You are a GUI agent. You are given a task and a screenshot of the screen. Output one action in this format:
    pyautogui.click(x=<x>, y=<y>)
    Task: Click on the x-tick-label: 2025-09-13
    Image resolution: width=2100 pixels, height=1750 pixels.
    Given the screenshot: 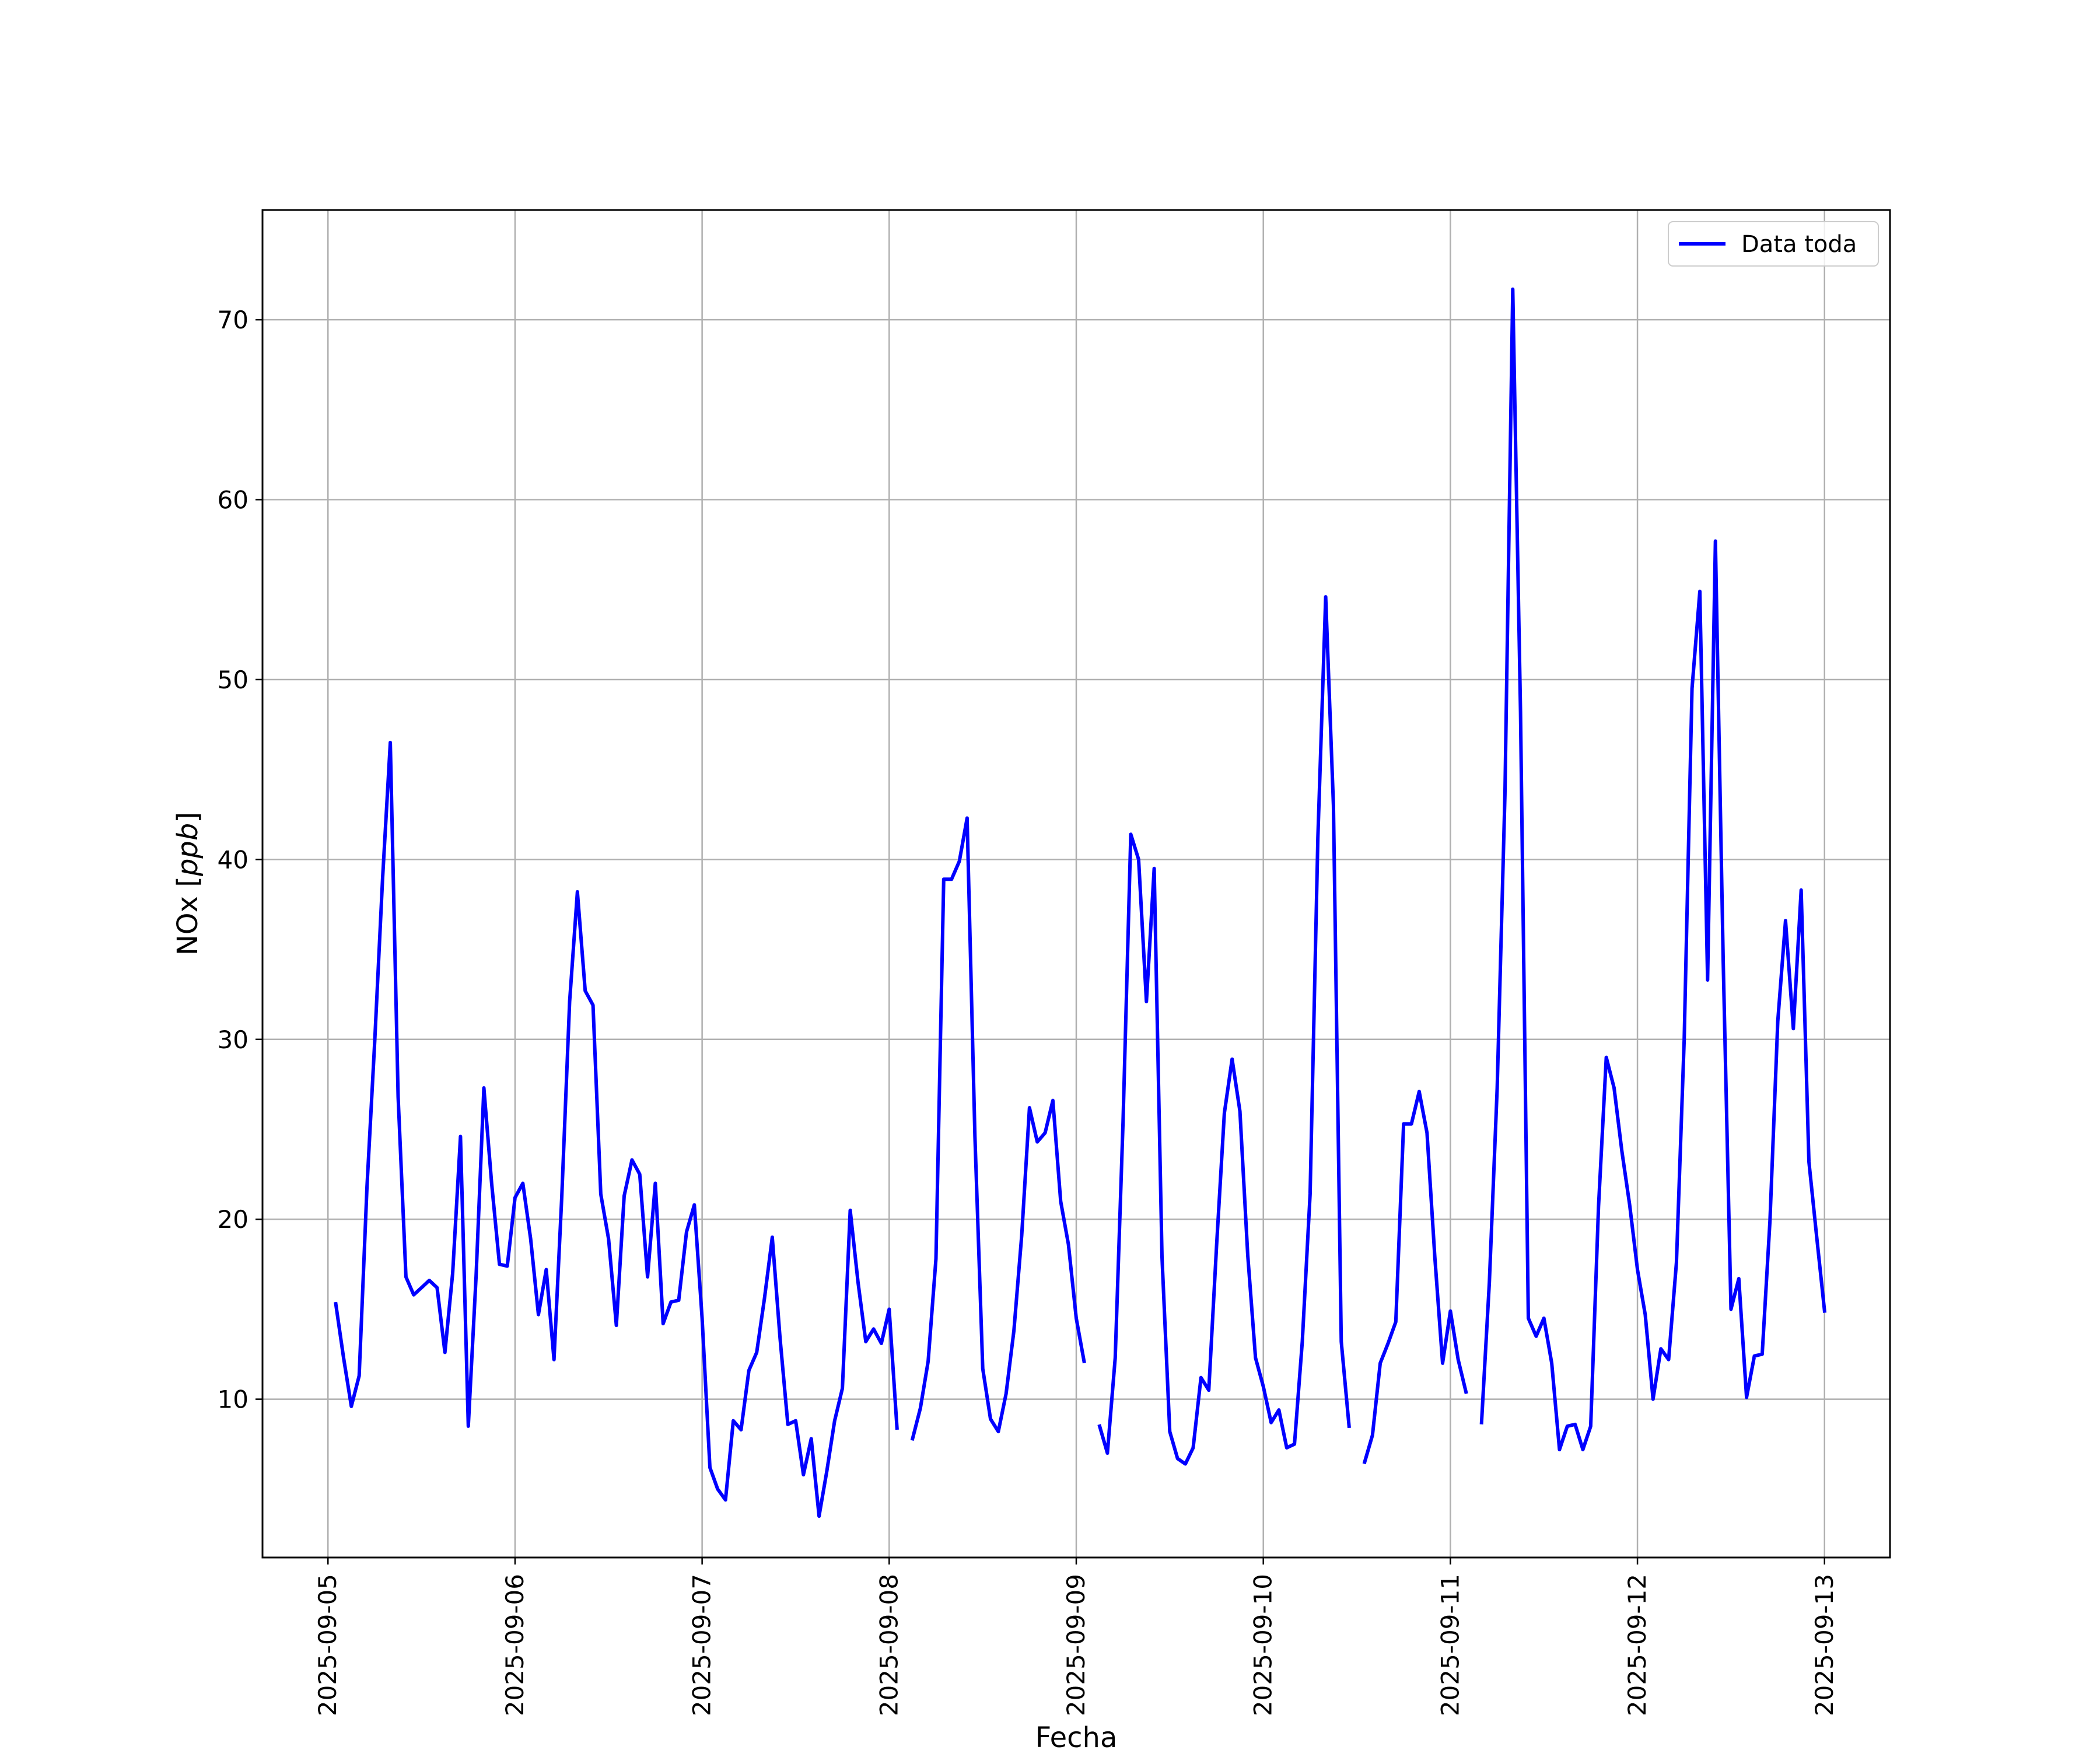 What is the action you would take?
    pyautogui.click(x=1824, y=1645)
    